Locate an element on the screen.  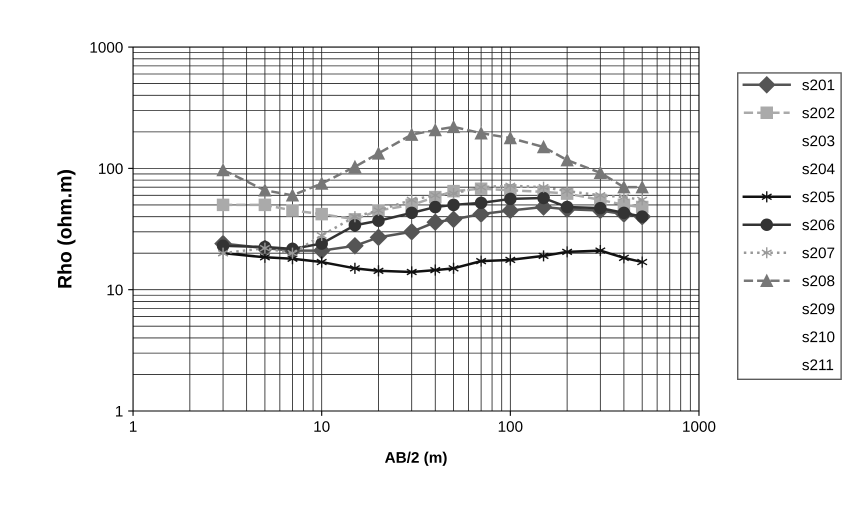
legend-label: s207 is located at coordinates (818, 252).